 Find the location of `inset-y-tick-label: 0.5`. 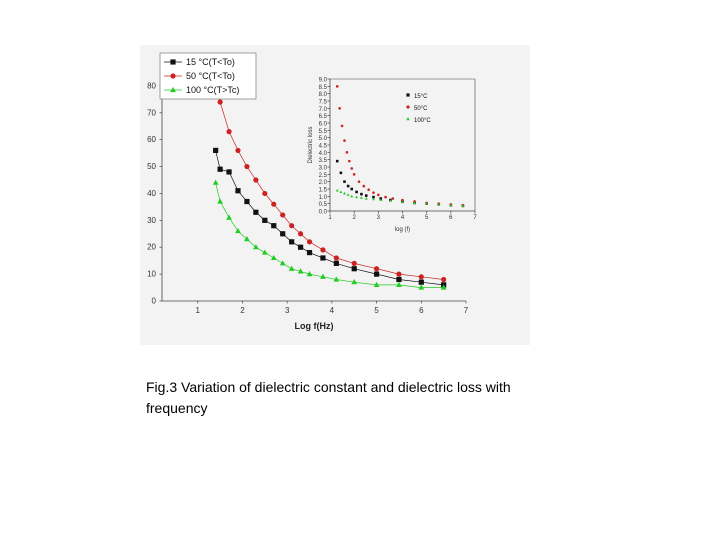

inset-y-tick-label: 0.5 is located at coordinates (323, 205).